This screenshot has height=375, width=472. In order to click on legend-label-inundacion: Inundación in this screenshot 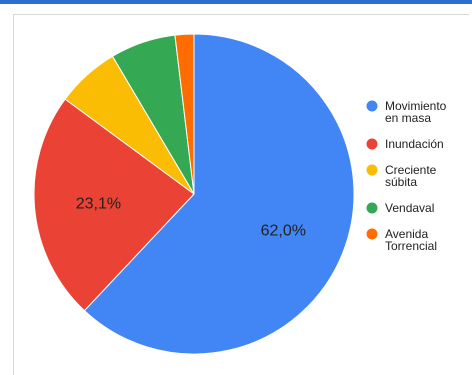, I will do `click(414, 144)`.